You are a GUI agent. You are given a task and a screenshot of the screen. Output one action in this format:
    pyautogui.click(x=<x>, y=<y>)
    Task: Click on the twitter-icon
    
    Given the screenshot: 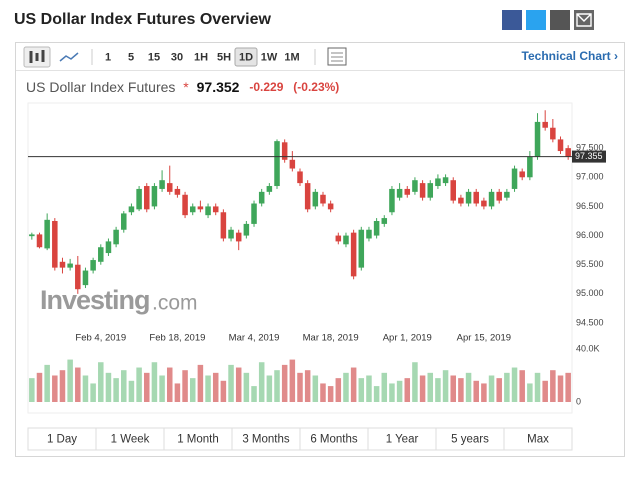 What is the action you would take?
    pyautogui.click(x=536, y=20)
    